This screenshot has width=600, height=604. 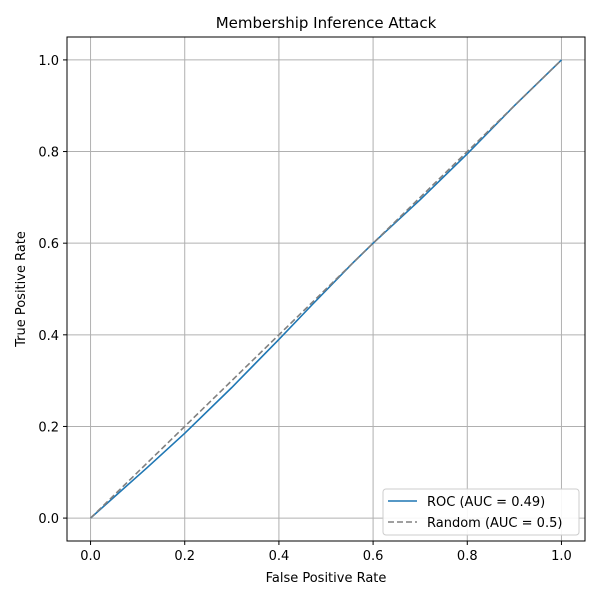 What do you see at coordinates (48, 244) in the screenshot?
I see `y-tick-label: 0.6` at bounding box center [48, 244].